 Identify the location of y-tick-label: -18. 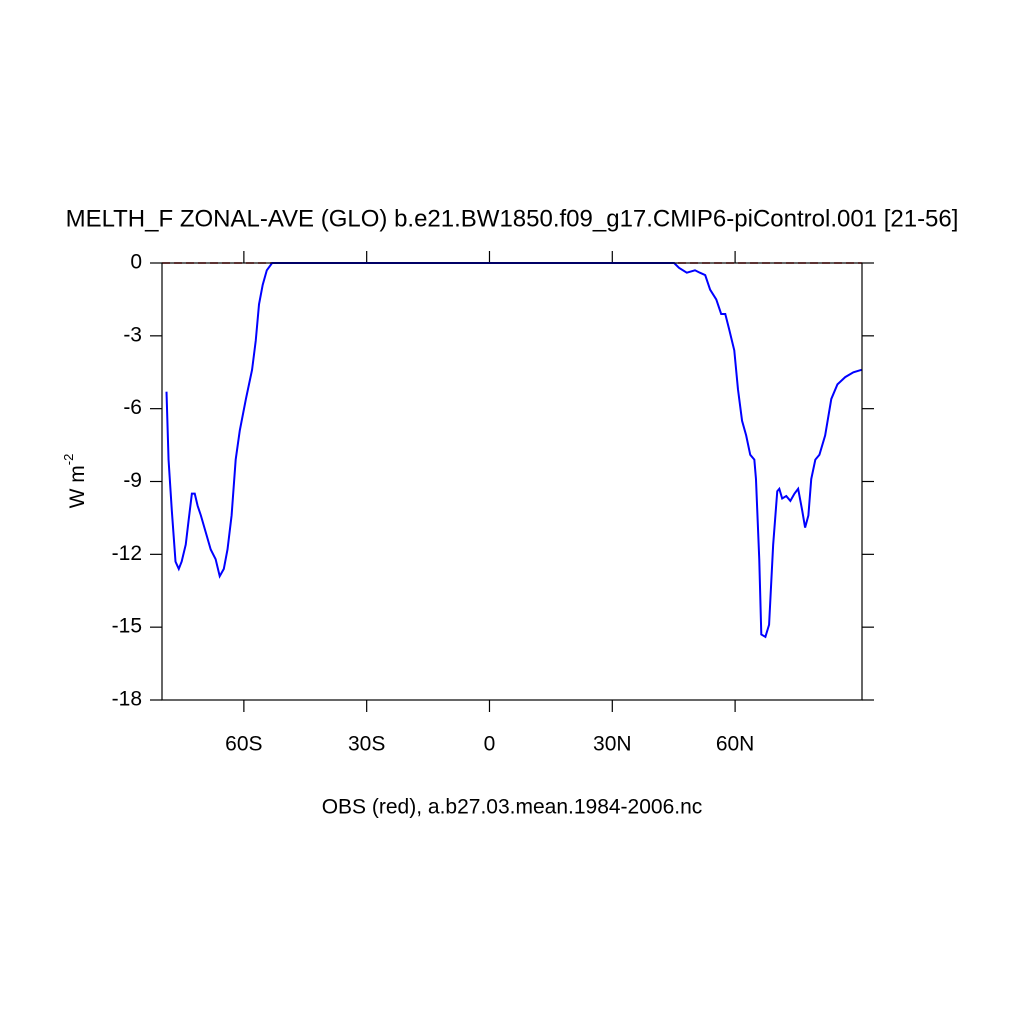
(127, 699).